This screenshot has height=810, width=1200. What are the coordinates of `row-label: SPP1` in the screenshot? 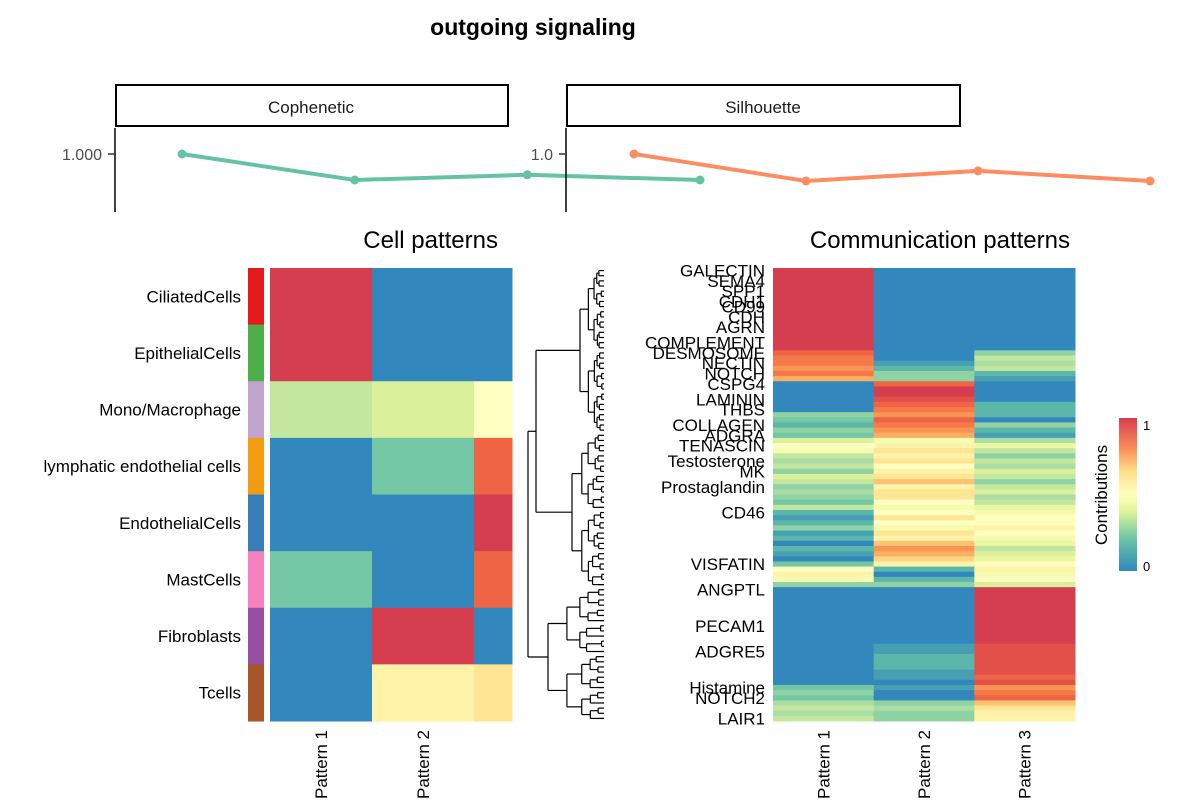 It's located at (743, 291).